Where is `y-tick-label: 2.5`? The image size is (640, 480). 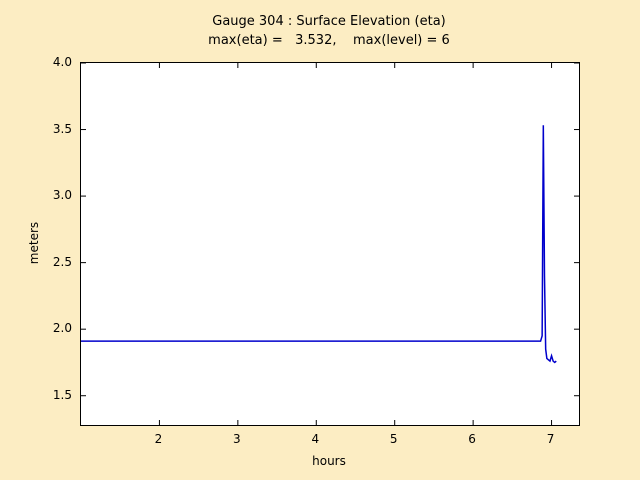
y-tick-label: 2.5 is located at coordinates (62, 261).